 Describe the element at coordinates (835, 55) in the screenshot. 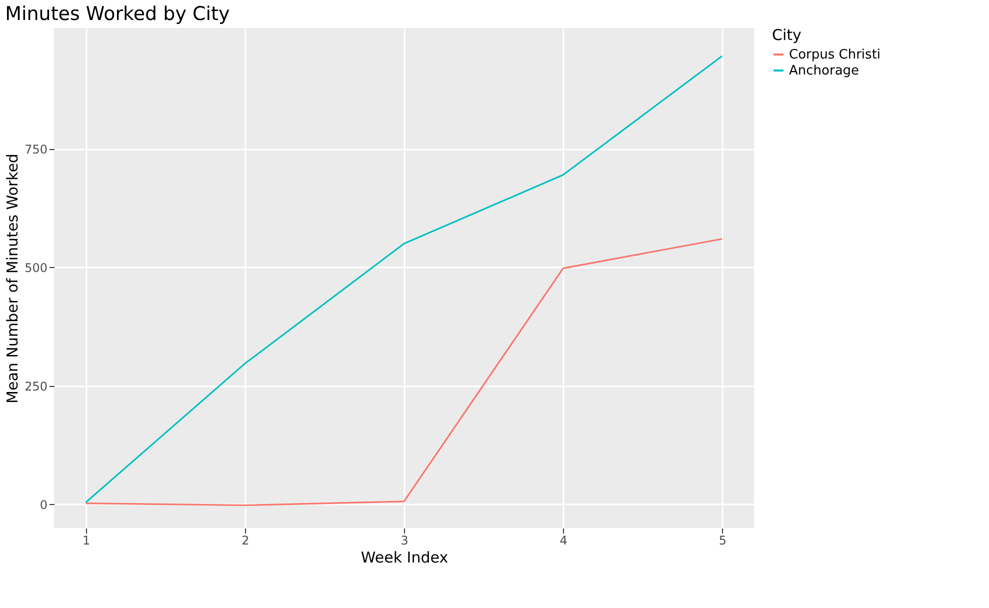

I see `legend-label: Corpus Christi` at that location.